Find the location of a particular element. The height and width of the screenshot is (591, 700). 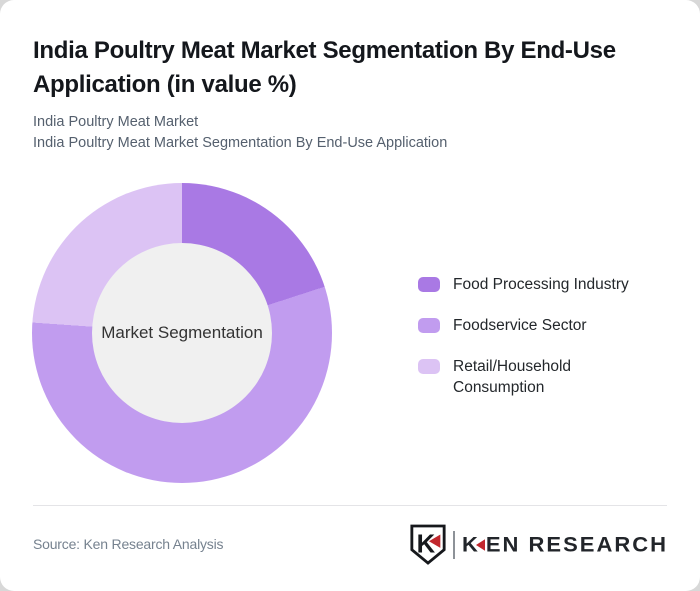

source-attribution: Source: Ken Research Analysis is located at coordinates (128, 544).